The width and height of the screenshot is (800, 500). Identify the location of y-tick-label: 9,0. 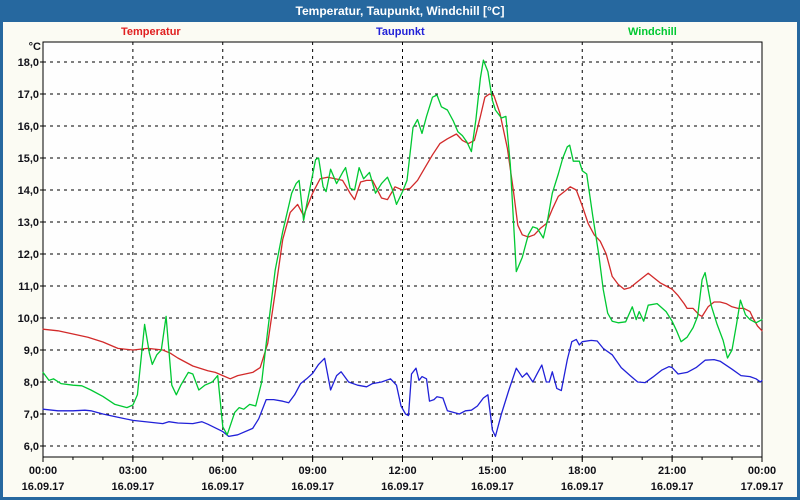
(31, 351).